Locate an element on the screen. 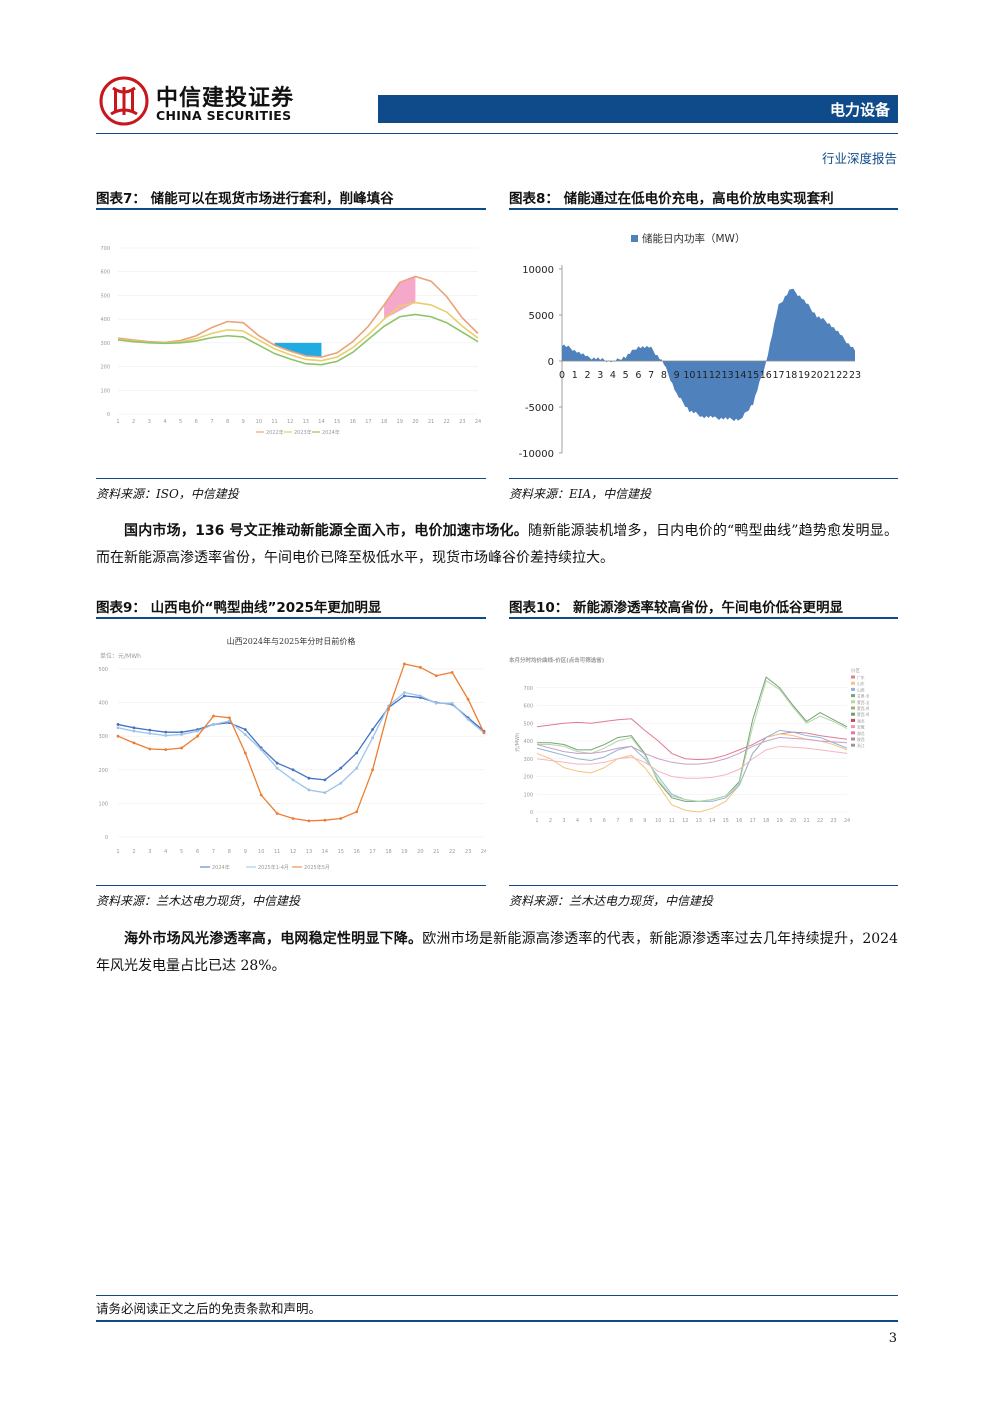 This screenshot has width=993, height=1404. fig10-x-tick: 4 is located at coordinates (577, 821).